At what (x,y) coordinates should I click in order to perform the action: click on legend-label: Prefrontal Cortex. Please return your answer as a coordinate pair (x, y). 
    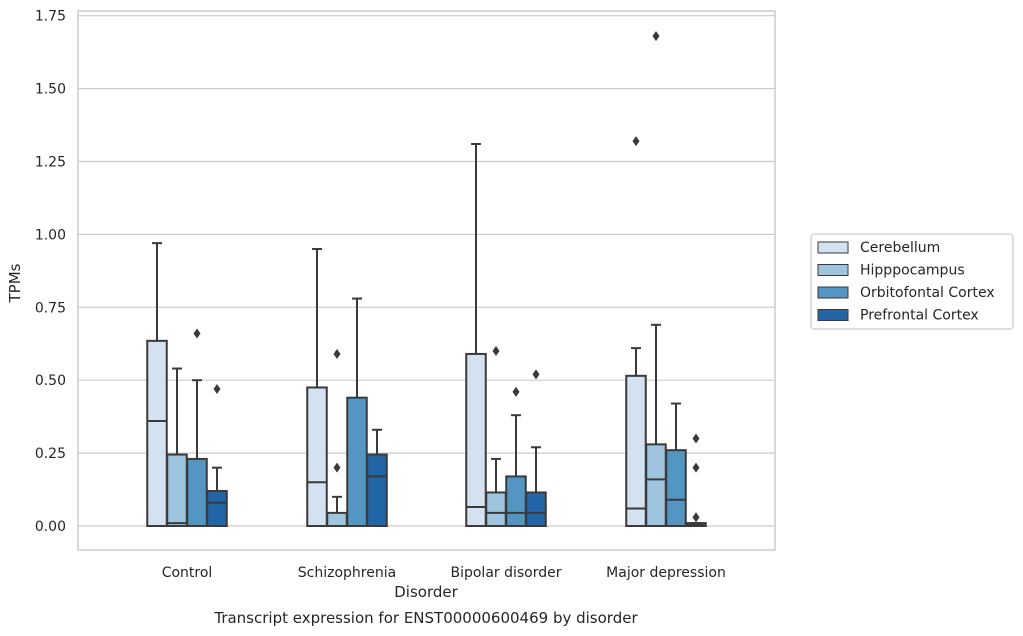
    Looking at the image, I should click on (919, 316).